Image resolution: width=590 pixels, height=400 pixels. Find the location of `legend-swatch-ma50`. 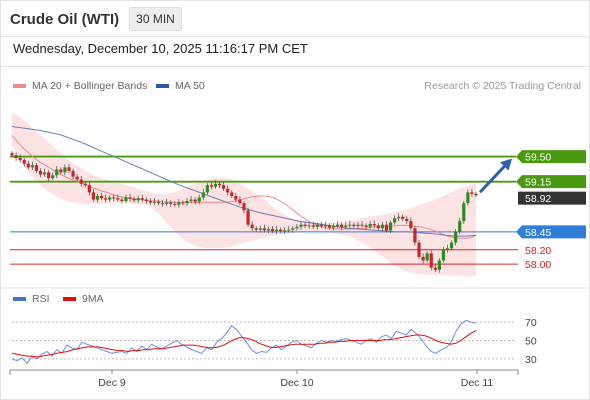

legend-swatch-ma50 is located at coordinates (162, 86).